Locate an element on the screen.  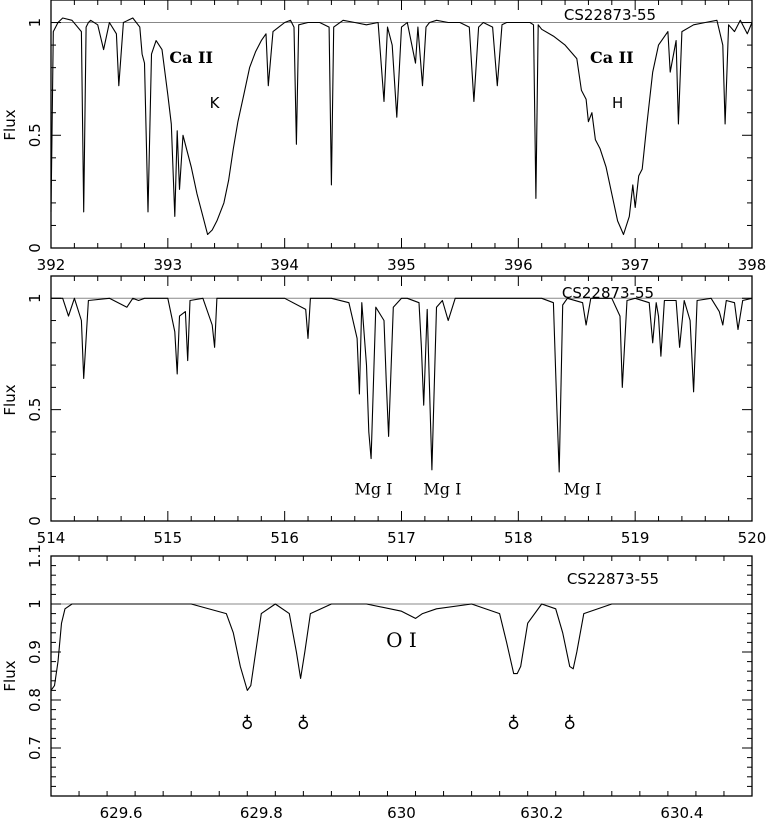
spectrum-line is located at coordinates (401, 647).